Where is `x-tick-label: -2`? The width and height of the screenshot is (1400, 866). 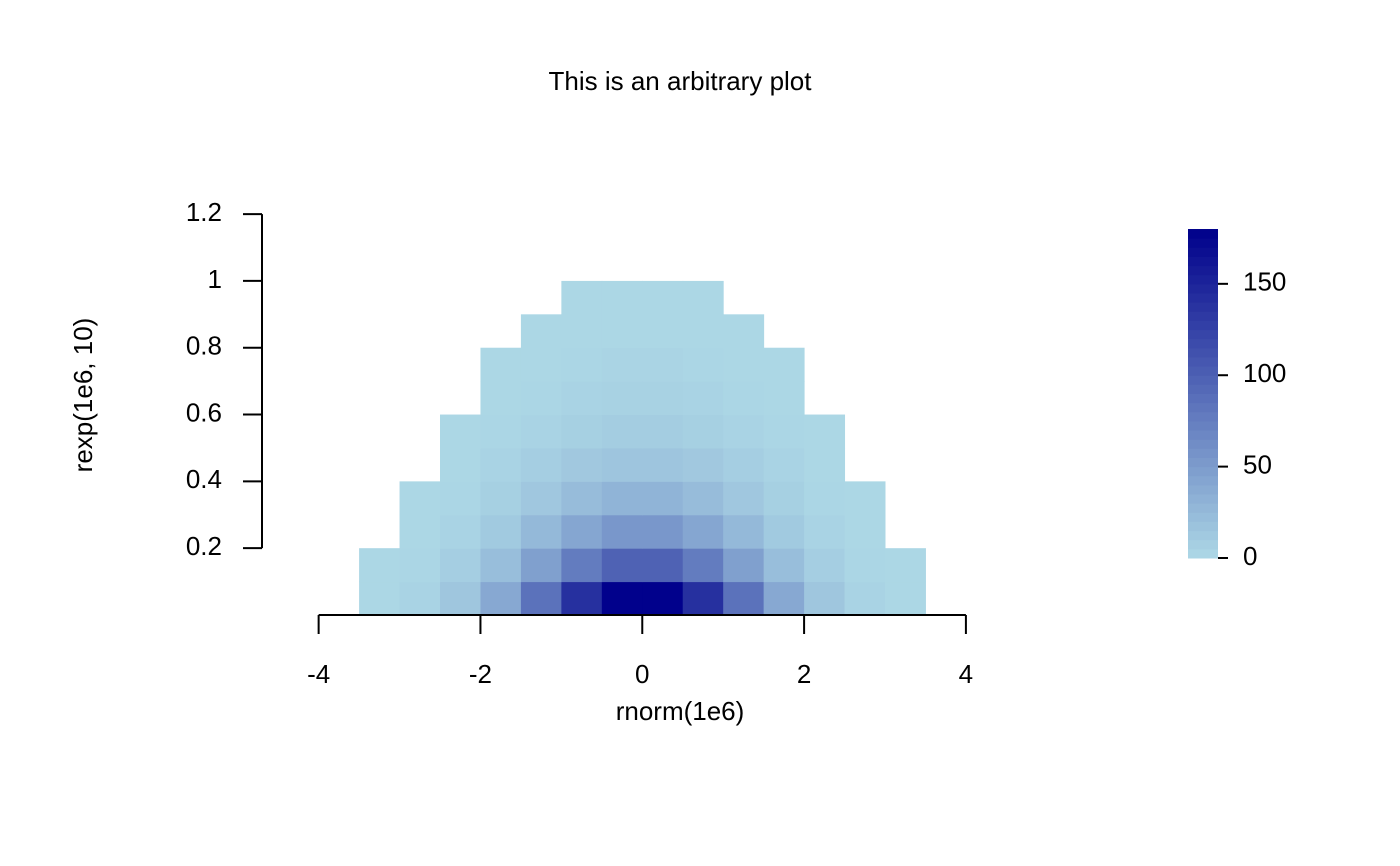 x-tick-label: -2 is located at coordinates (480, 674).